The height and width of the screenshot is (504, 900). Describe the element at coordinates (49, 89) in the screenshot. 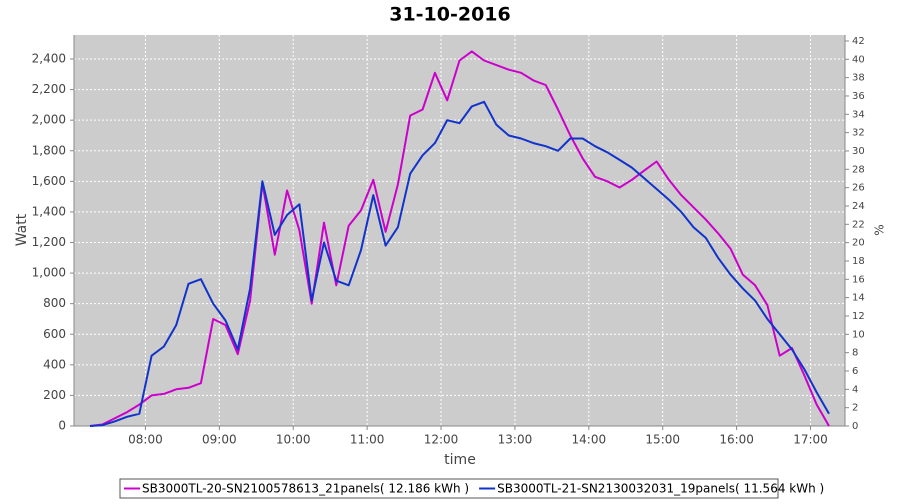

I see `y-tick-label: 2,200` at that location.